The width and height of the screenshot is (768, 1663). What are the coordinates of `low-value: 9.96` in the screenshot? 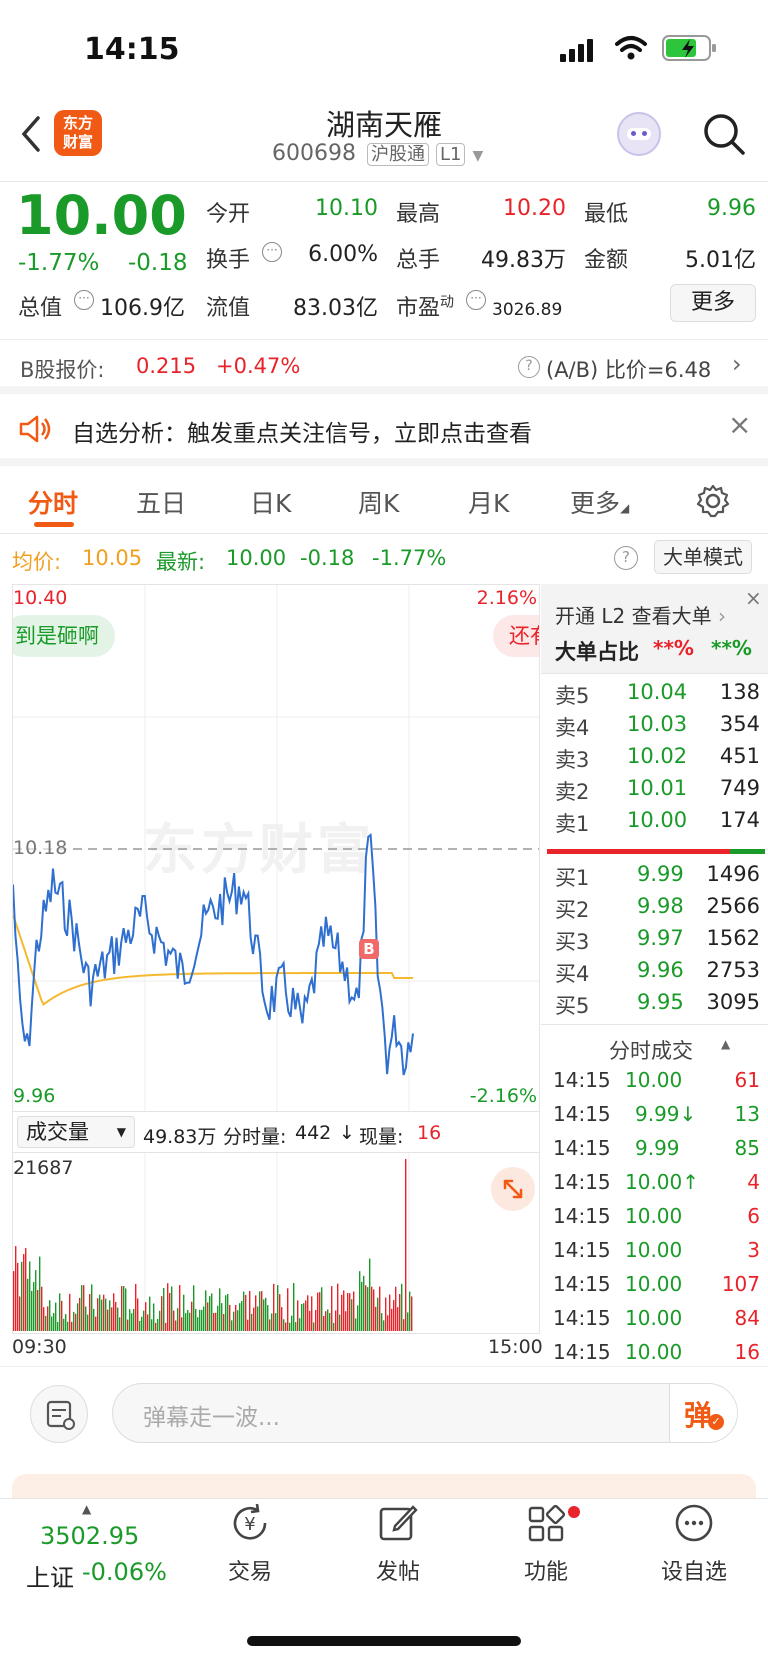 It's located at (731, 208).